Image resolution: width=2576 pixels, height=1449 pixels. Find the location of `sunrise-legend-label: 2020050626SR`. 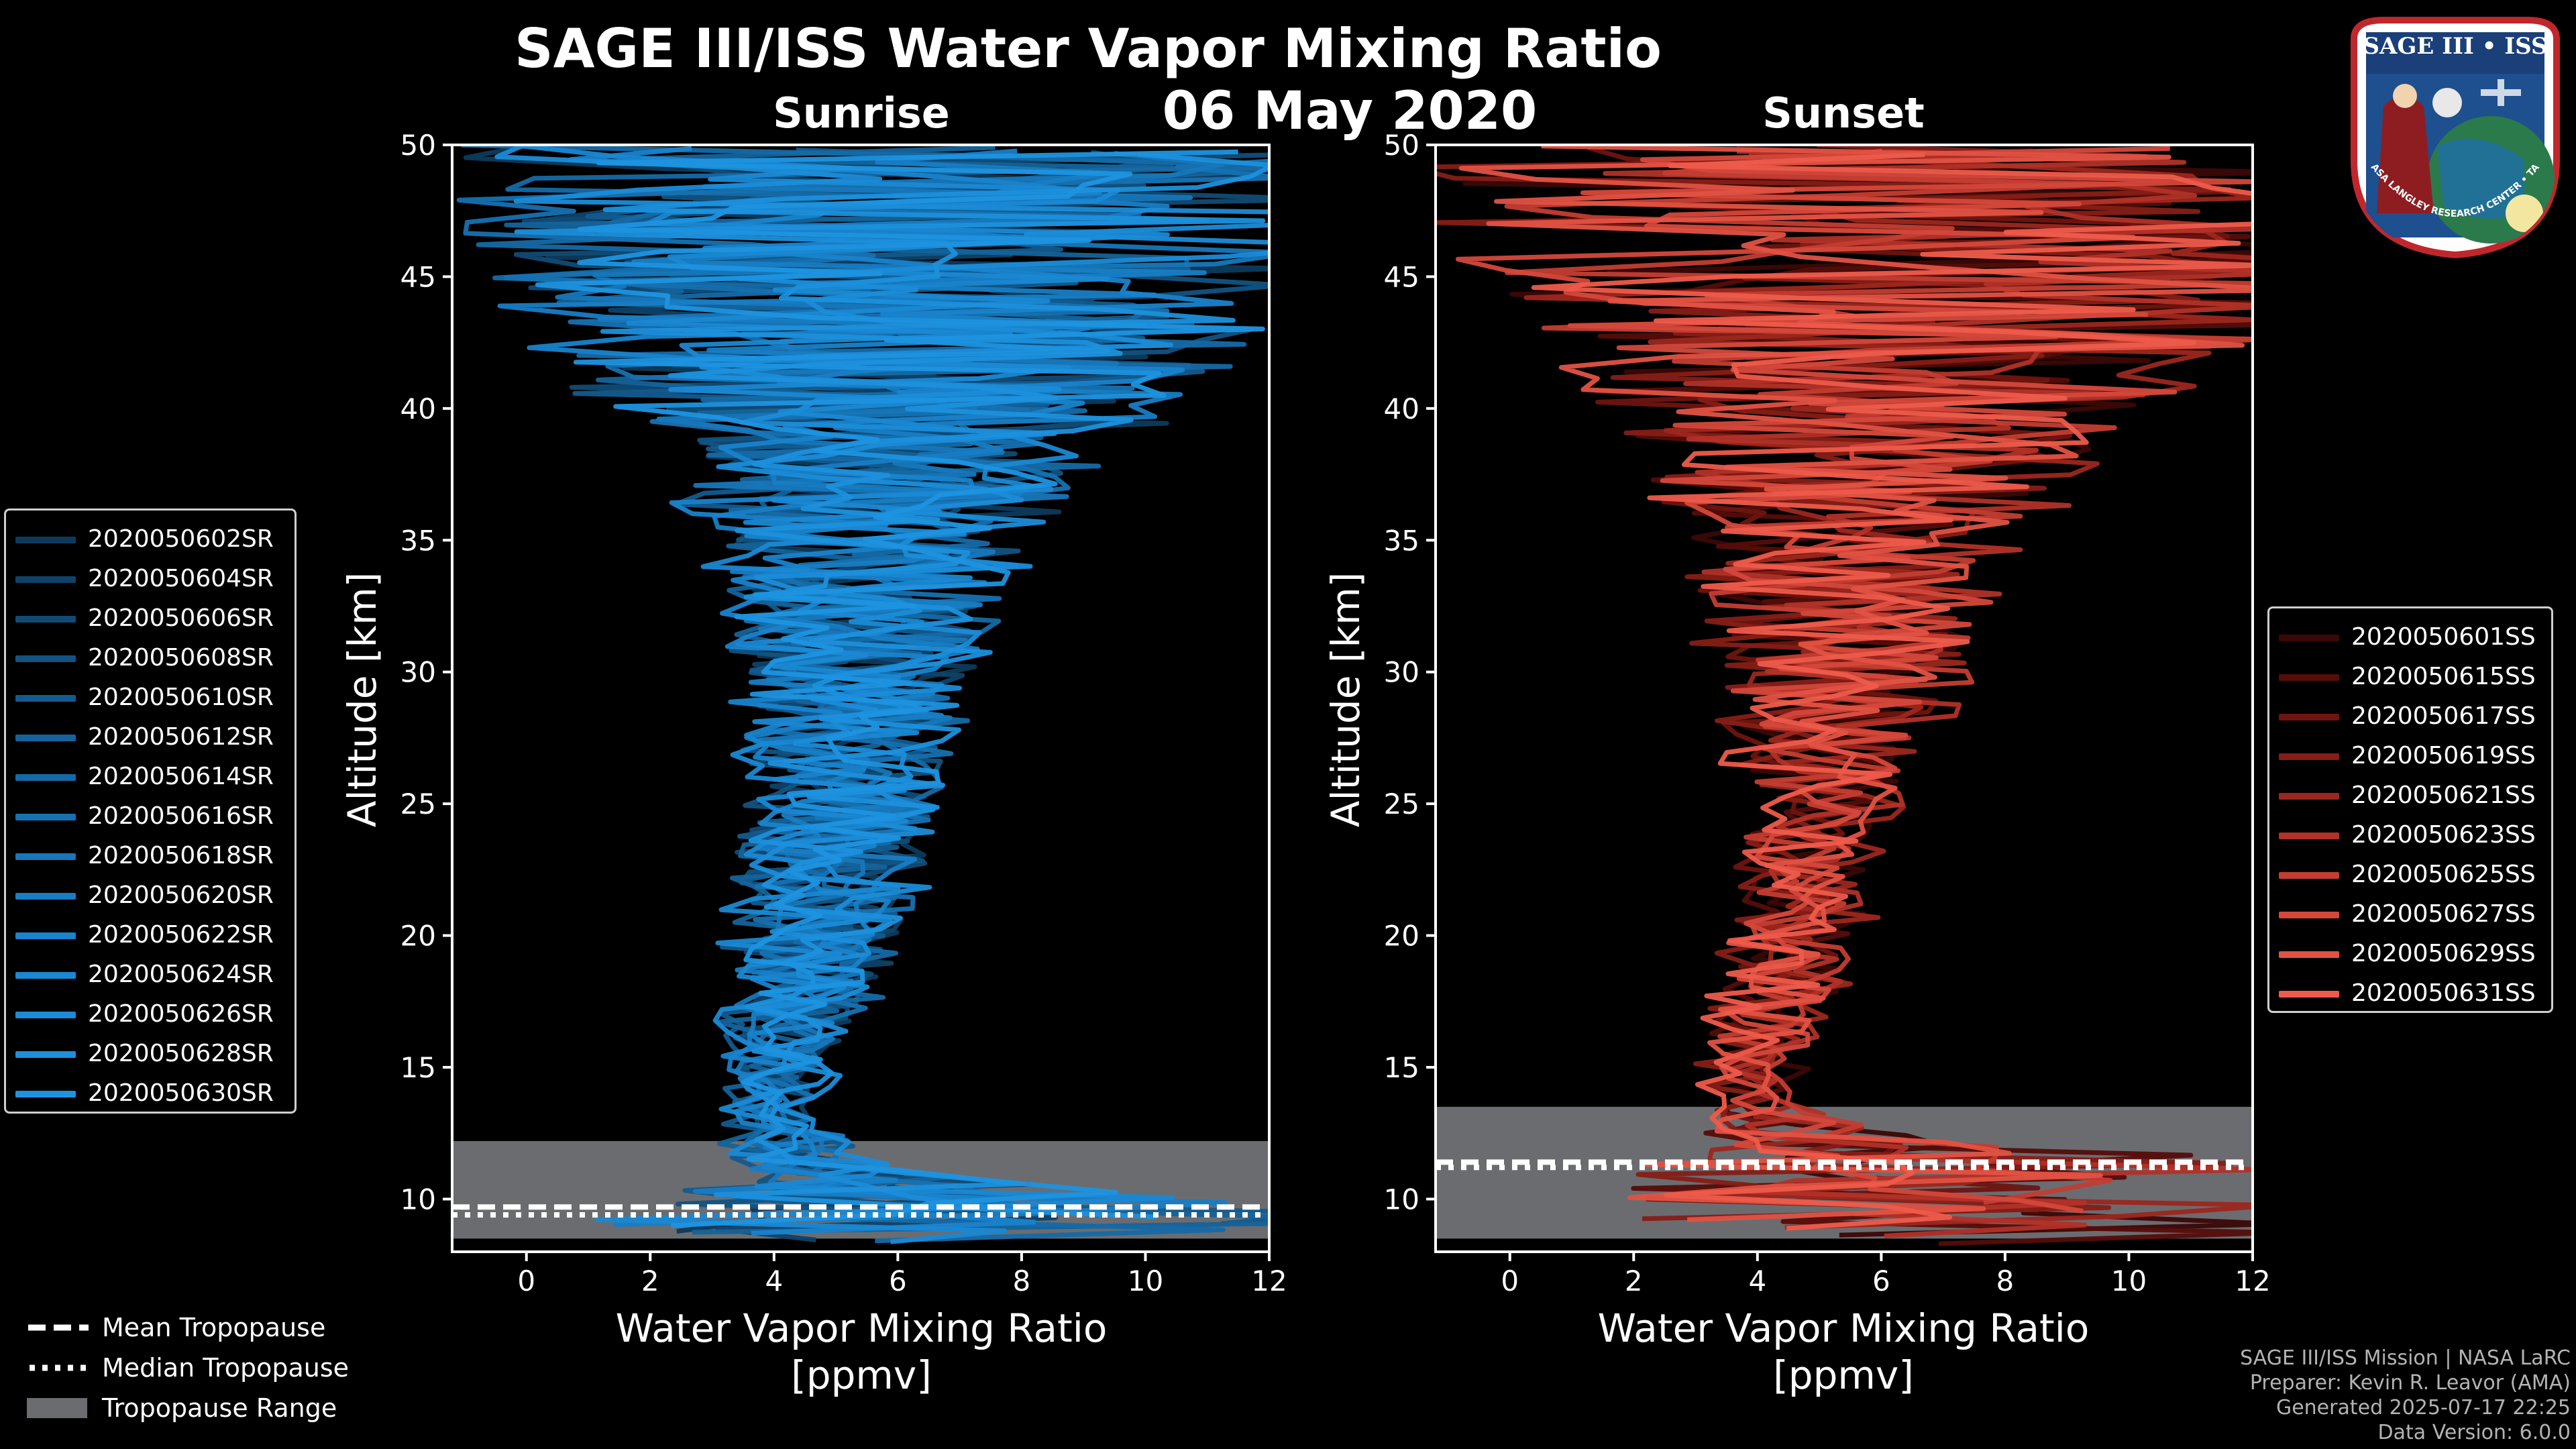

sunrise-legend-label: 2020050626SR is located at coordinates (181, 1014).